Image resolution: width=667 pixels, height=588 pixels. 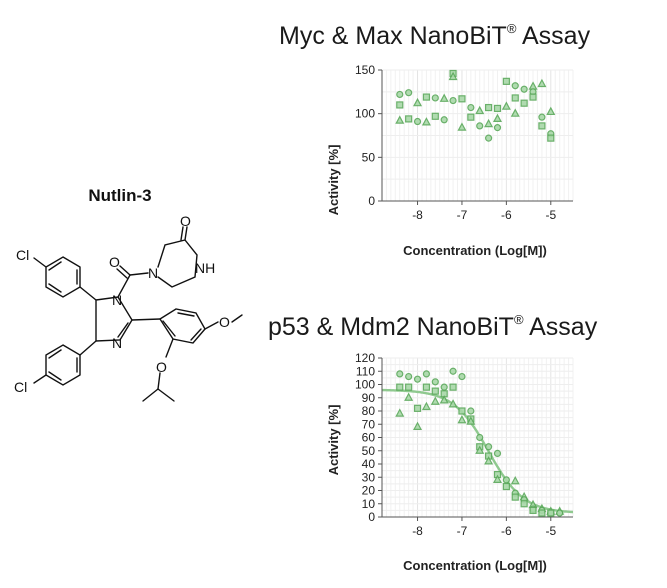 I want to click on p53-mdm2-y-tick-label: 90, so click(x=369, y=398).